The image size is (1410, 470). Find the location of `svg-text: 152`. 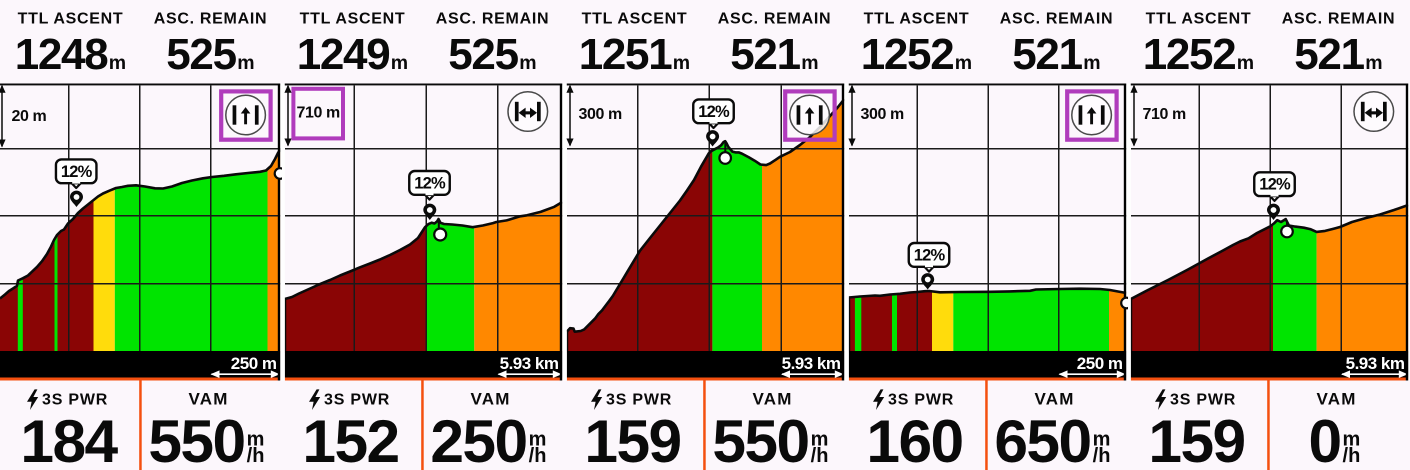

svg-text: 152 is located at coordinates (350, 438).